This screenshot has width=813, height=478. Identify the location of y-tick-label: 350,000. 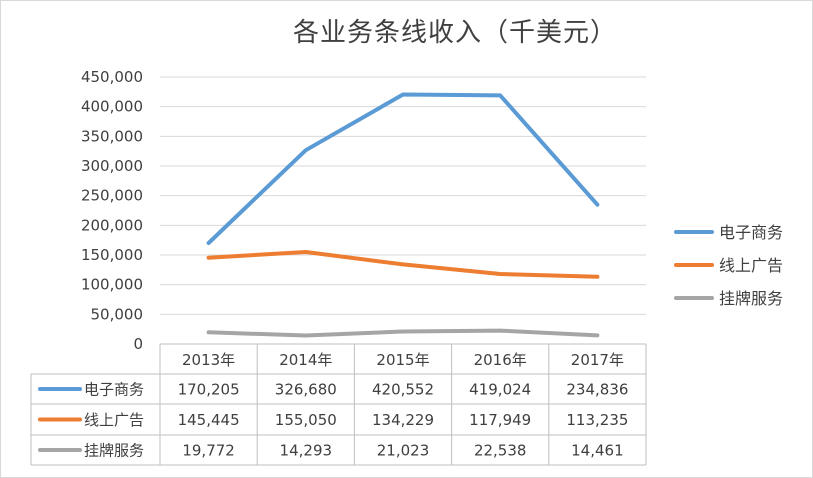
(112, 136).